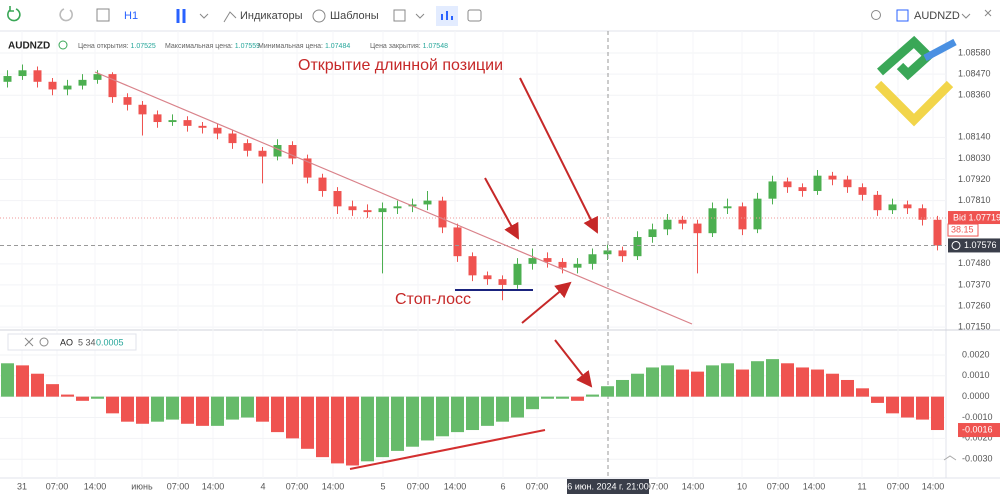  I want to click on indicators-icon, so click(230, 17).